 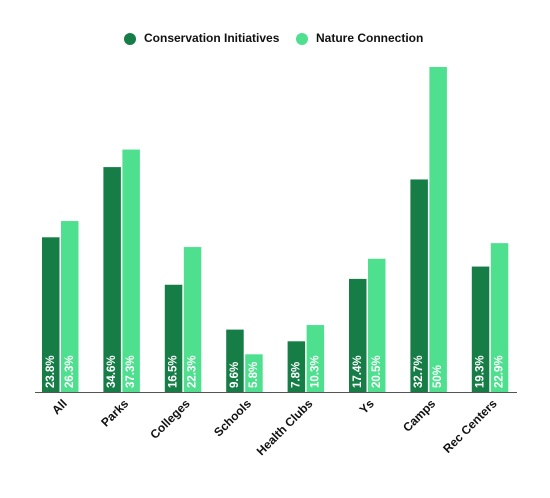 I want to click on x-tick-label: Ys, so click(x=367, y=406).